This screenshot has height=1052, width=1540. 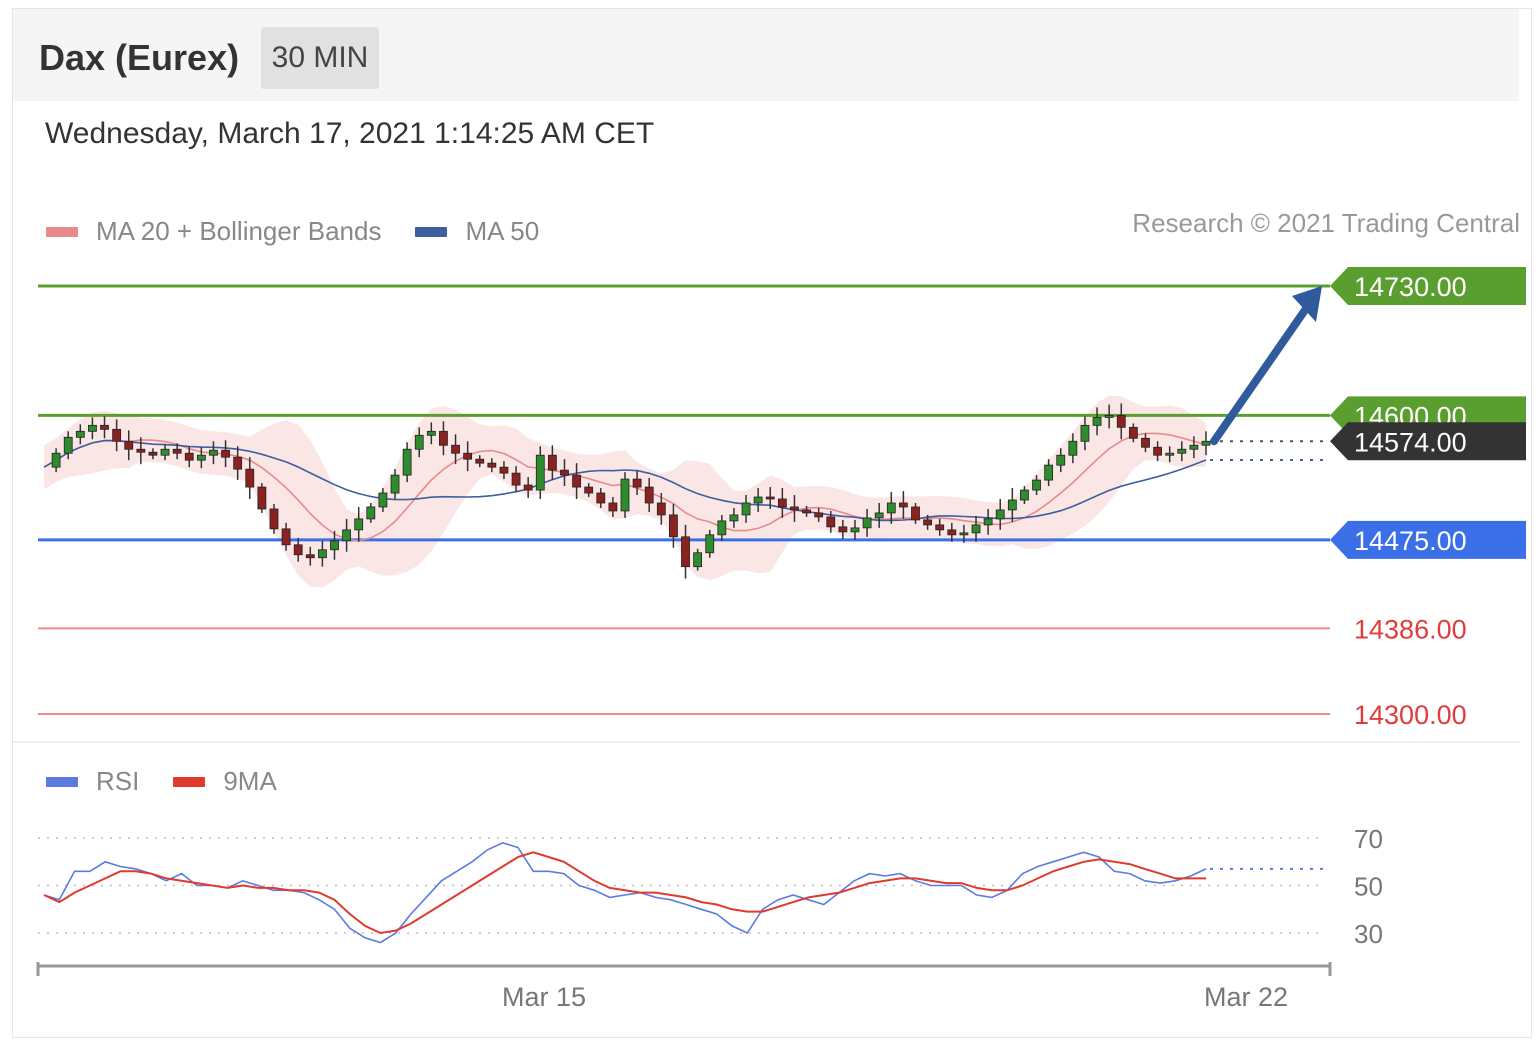 What do you see at coordinates (320, 58) in the screenshot?
I see `timeframe-badge: 30 MIN` at bounding box center [320, 58].